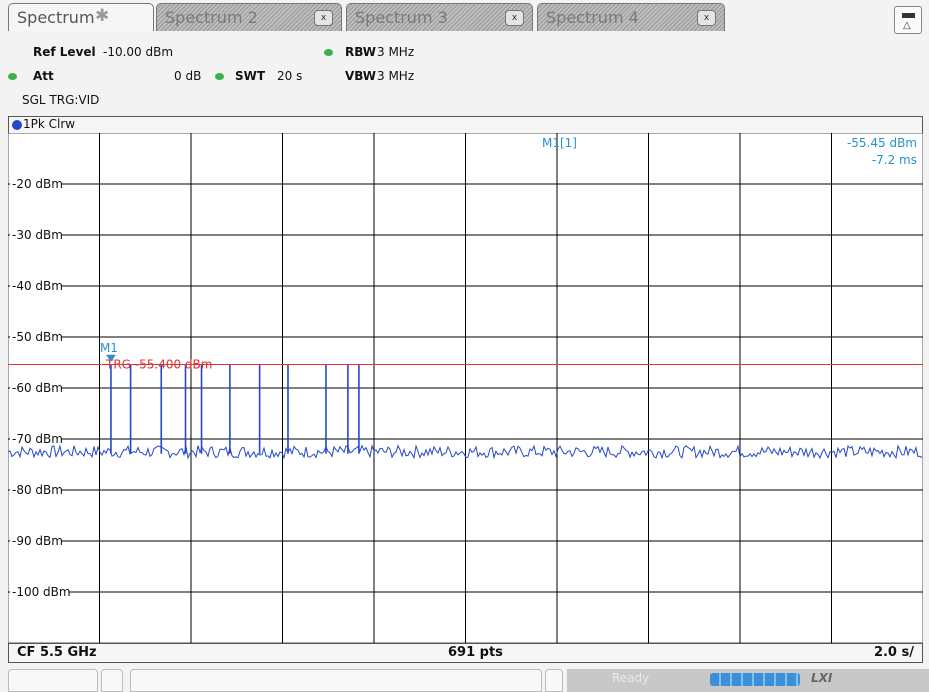  Describe the element at coordinates (559, 143) in the screenshot. I see `marker-readout-label: M1[1]` at that location.